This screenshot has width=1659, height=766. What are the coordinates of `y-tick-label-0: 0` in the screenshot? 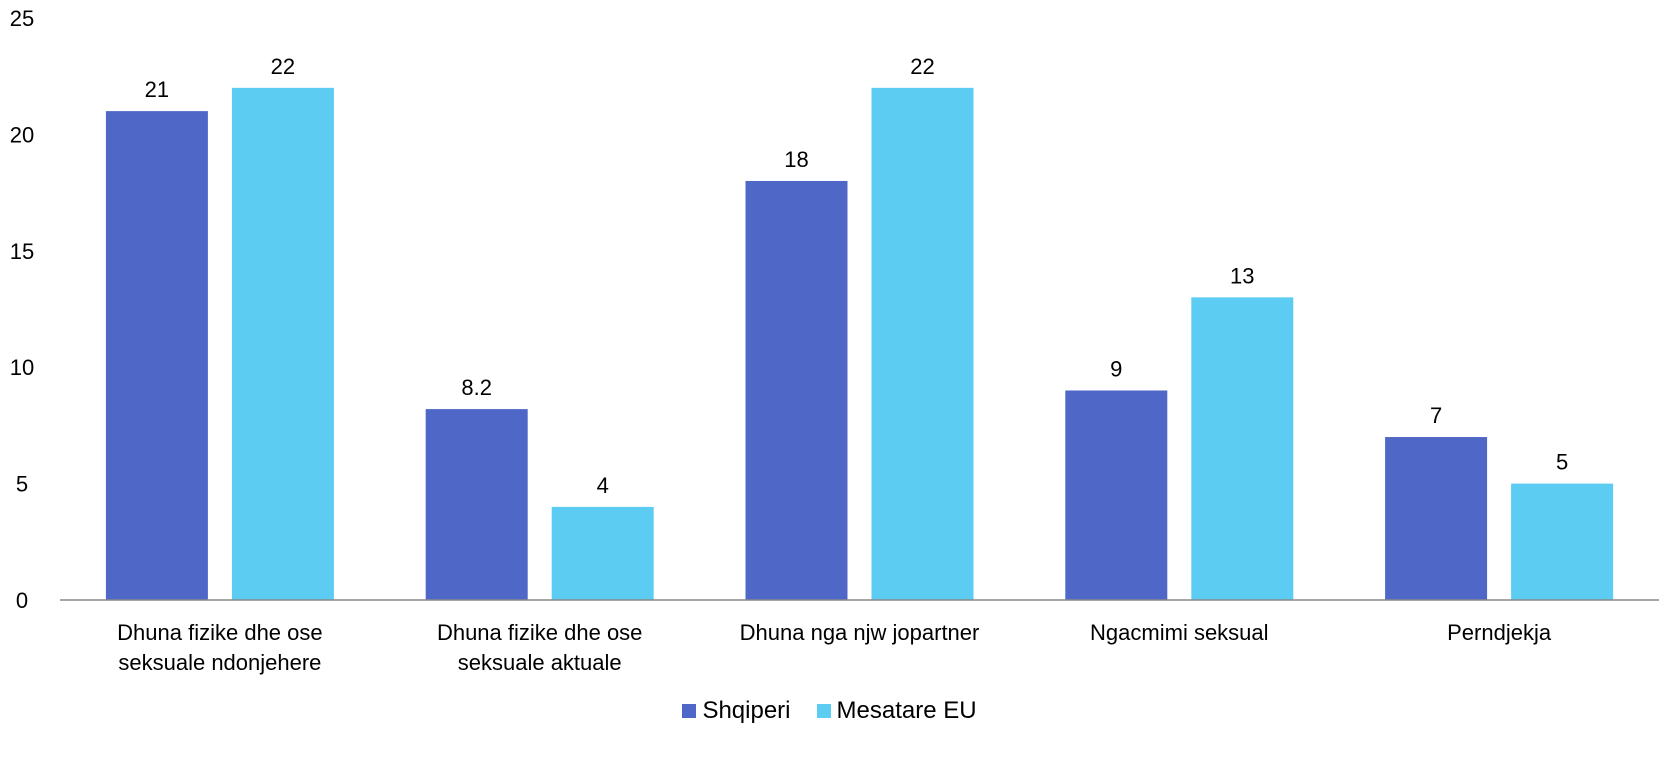 It's located at (22, 600).